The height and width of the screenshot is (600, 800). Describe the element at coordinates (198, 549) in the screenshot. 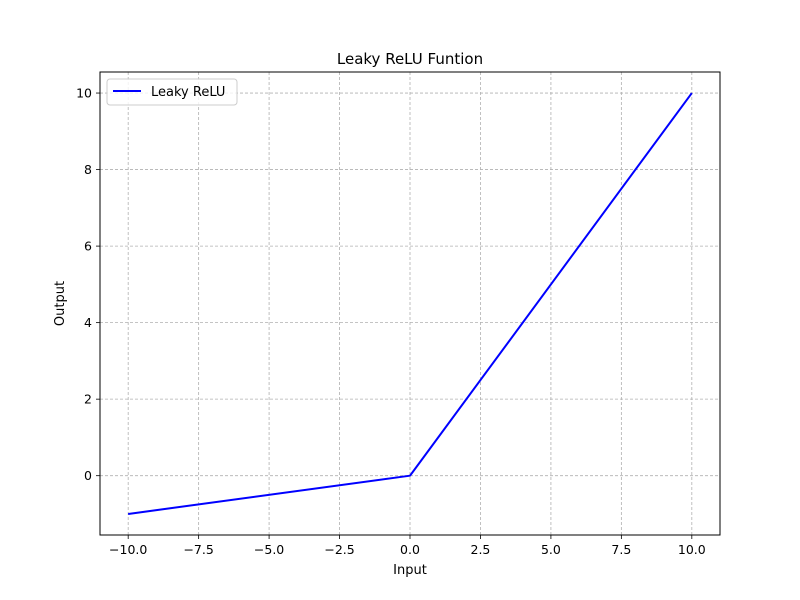

I see `x-tick-label: −7.5` at that location.